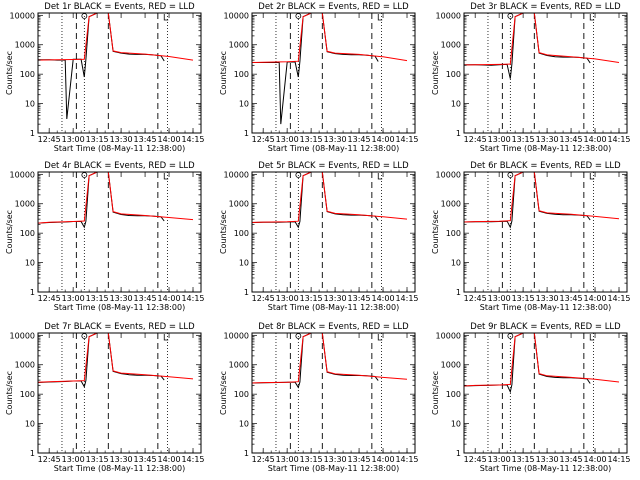 Image resolution: width=640 pixels, height=480 pixels. Describe the element at coordinates (545, 7) in the screenshot. I see `panel-title: Det 3r BLACK = Events, RED = LLD` at that location.